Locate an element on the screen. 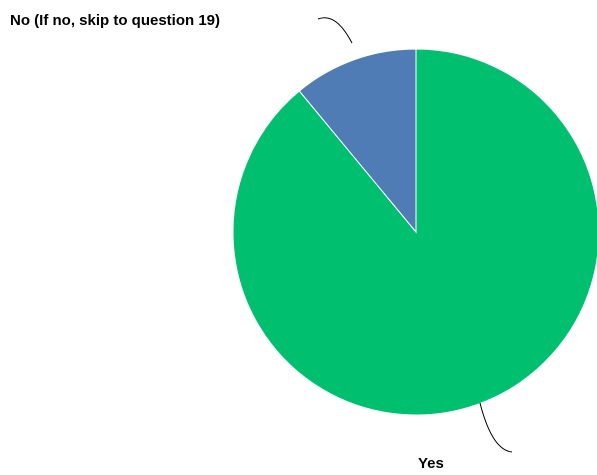 The height and width of the screenshot is (475, 597). yes-leader-line is located at coordinates (496, 427).